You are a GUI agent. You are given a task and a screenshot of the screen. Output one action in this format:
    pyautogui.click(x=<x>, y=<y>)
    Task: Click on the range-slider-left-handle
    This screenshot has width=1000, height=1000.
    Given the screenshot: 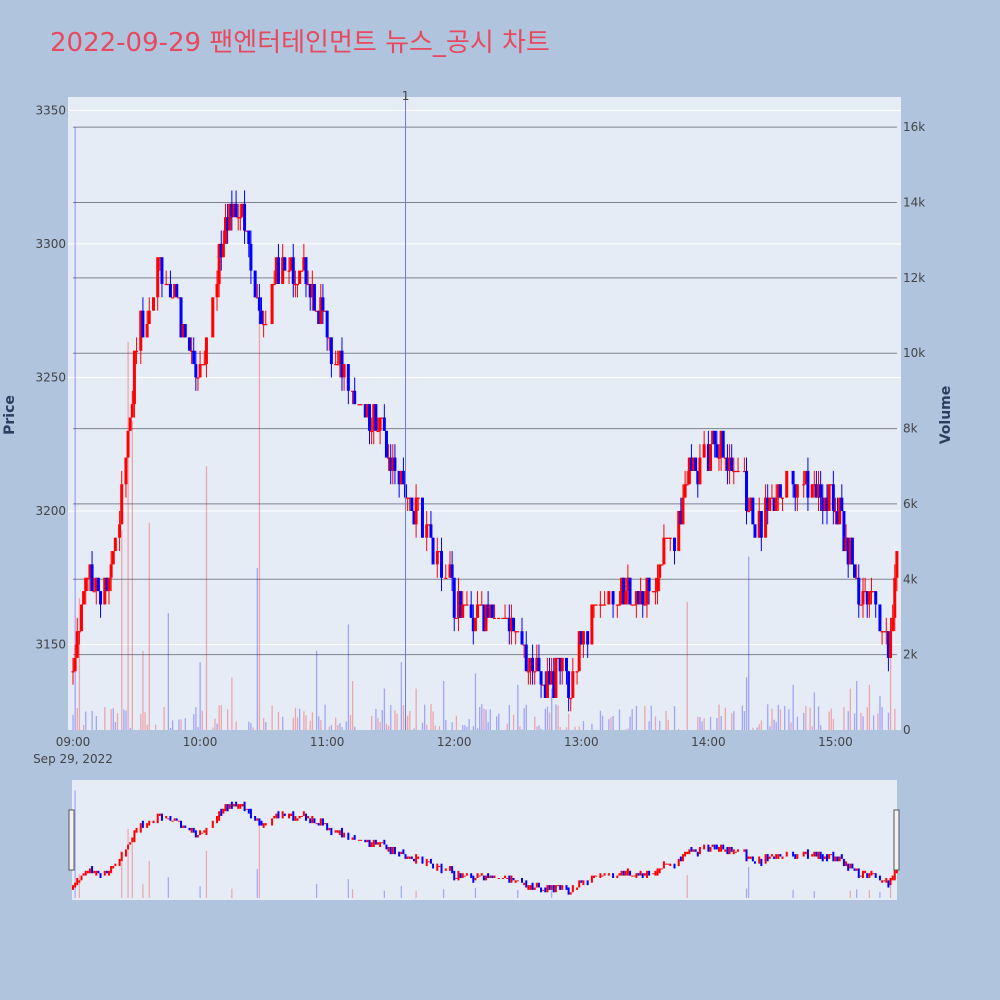 What is the action you would take?
    pyautogui.click(x=71, y=840)
    